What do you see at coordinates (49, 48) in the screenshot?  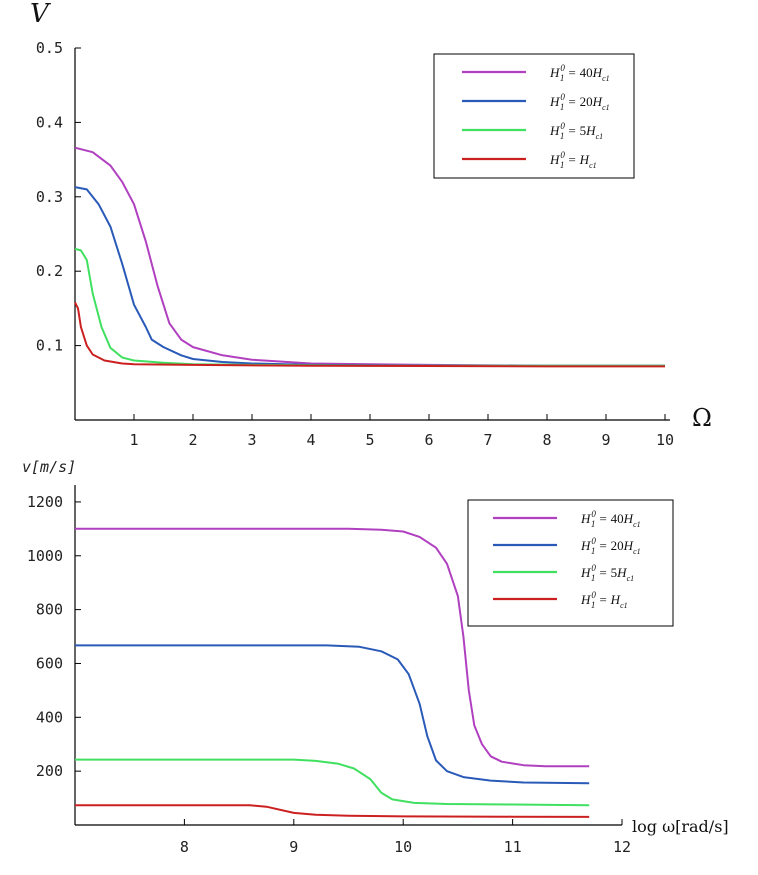 I see `y-tick-label: 0.5` at bounding box center [49, 48].